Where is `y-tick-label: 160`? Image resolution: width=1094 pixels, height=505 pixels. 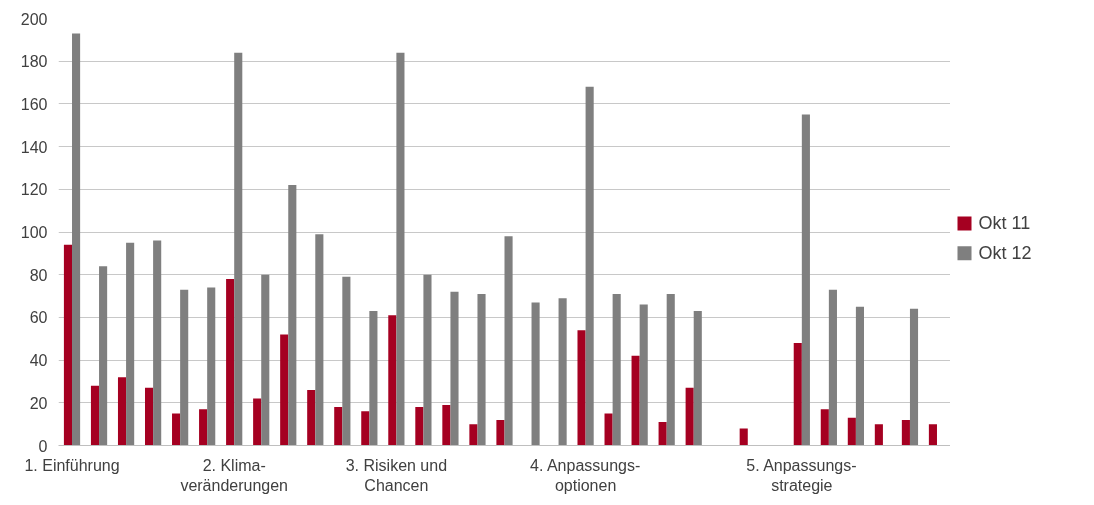
y-tick-label: 160 is located at coordinates (34, 104).